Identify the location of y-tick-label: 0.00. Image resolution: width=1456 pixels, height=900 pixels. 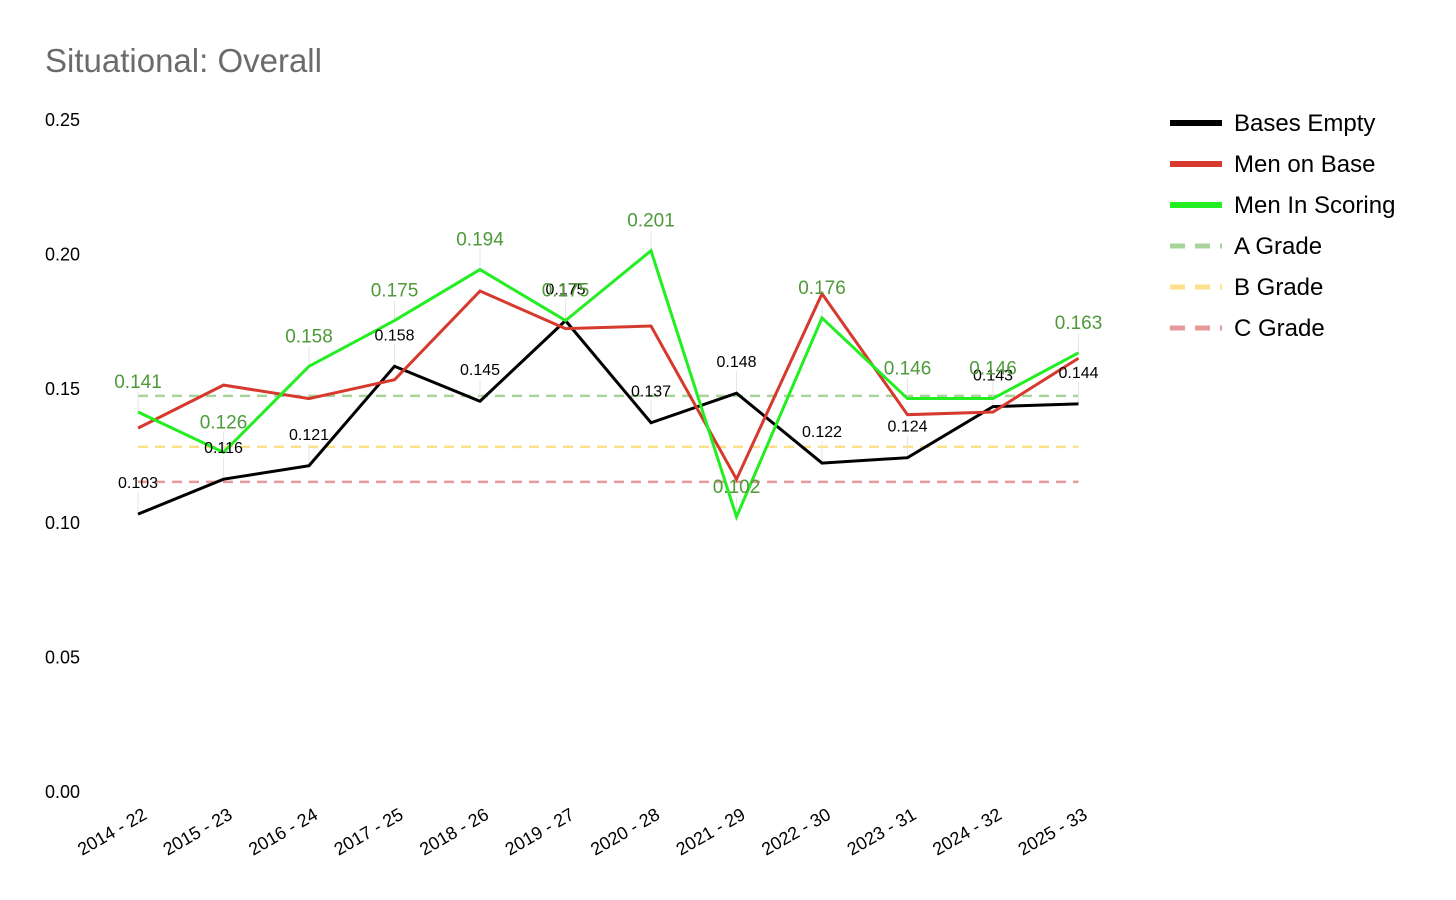
(62, 792).